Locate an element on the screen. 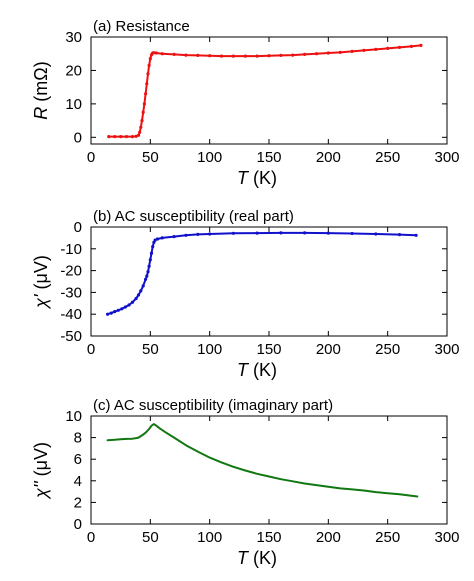  panel-b-y-tick-label: -20 is located at coordinates (71, 271).